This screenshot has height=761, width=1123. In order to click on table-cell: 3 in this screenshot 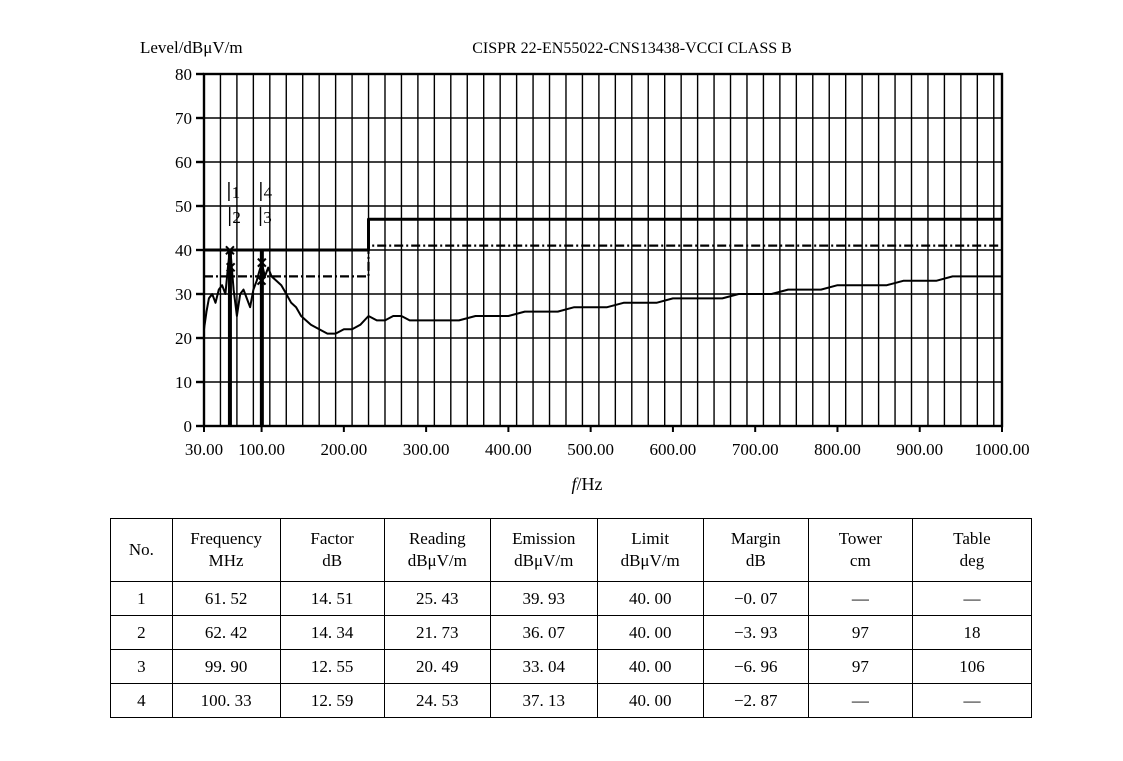, I will do `click(141, 666)`.